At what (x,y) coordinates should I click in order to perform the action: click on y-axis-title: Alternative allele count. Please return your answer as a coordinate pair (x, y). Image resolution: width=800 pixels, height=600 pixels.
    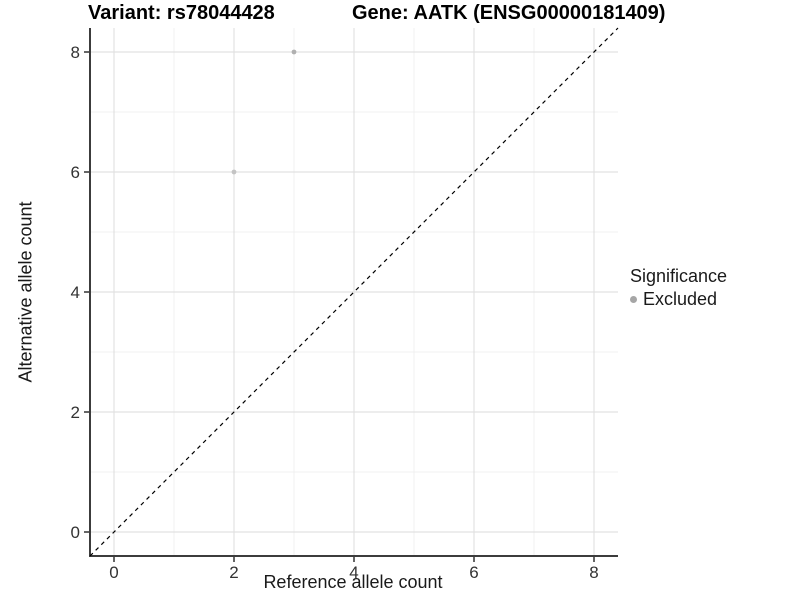
    Looking at the image, I should click on (25, 292).